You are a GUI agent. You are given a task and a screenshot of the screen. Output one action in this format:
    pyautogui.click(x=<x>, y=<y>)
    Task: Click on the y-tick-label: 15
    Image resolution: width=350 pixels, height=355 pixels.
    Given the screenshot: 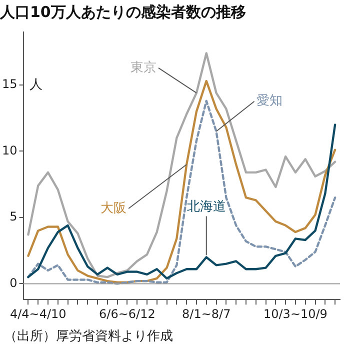 What is the action you would take?
    pyautogui.click(x=10, y=84)
    